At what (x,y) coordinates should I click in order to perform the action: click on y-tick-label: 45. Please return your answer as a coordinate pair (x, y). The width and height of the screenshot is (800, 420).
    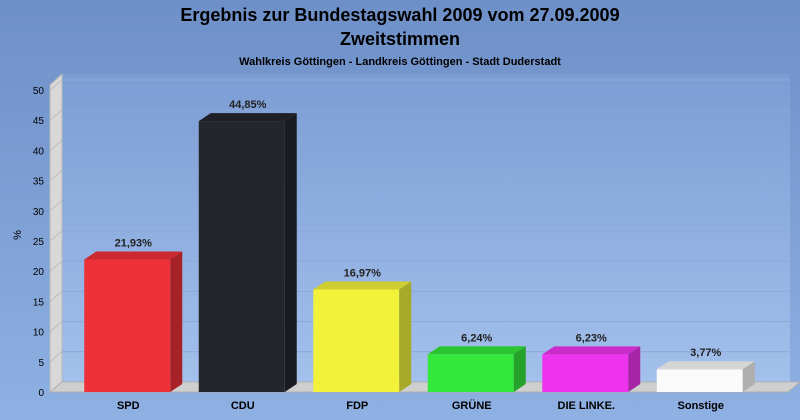
    Looking at the image, I should click on (39, 121).